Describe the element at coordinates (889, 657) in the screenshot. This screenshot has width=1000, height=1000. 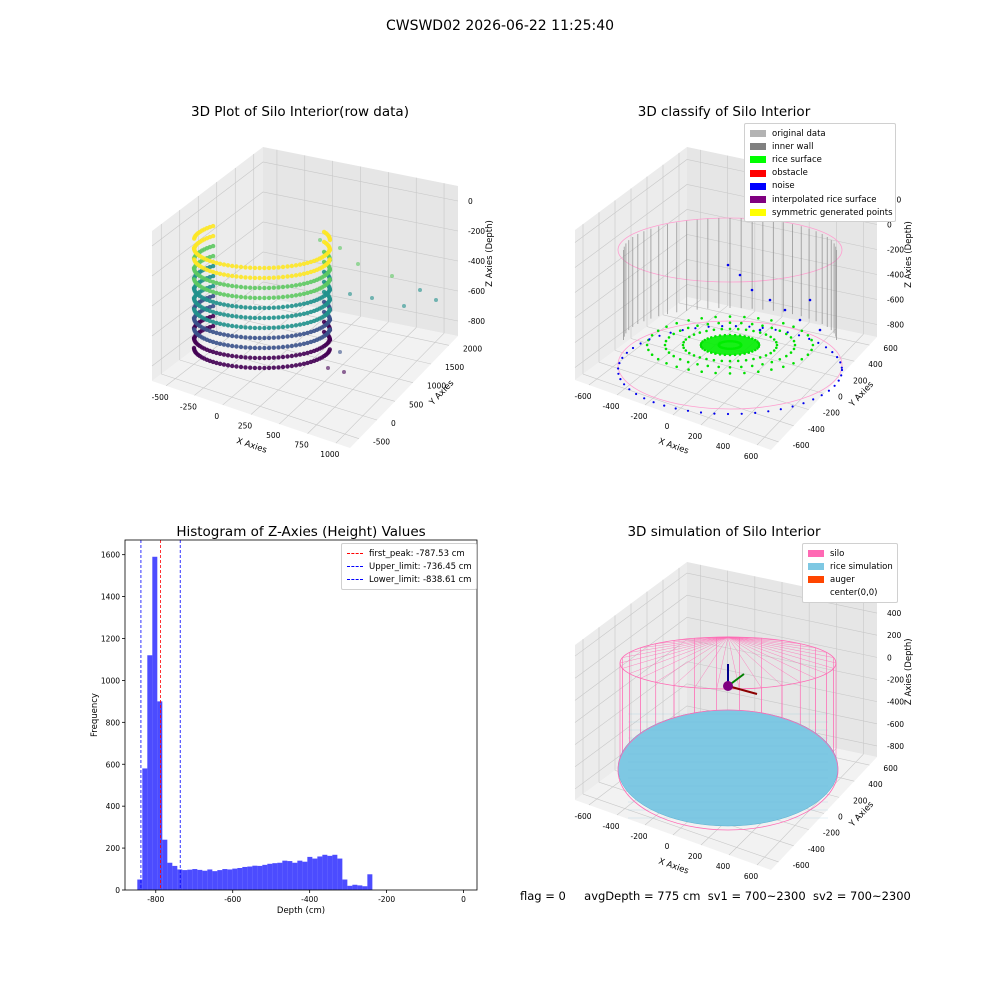
I see `z-tick-label: 0` at that location.